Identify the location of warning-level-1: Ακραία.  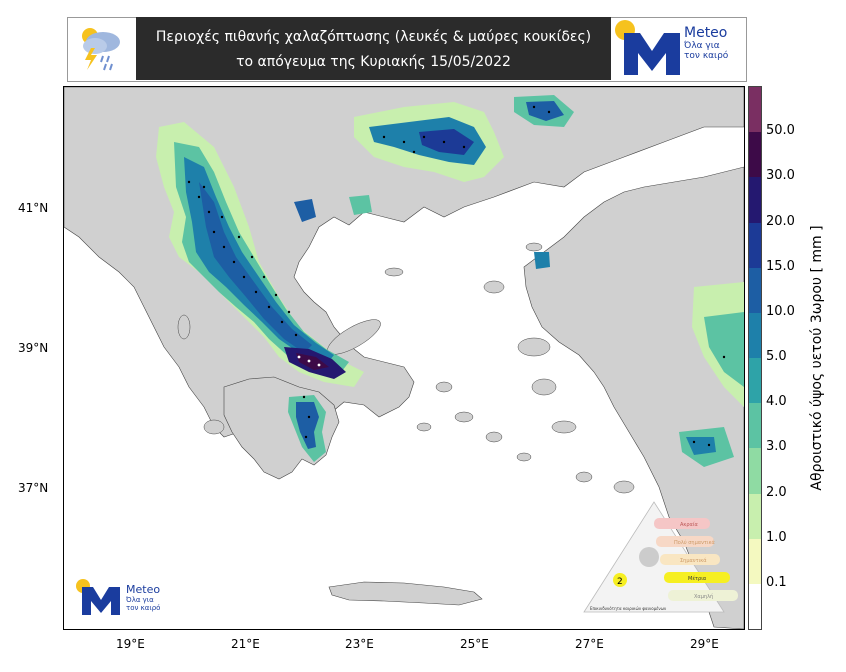
(689, 524).